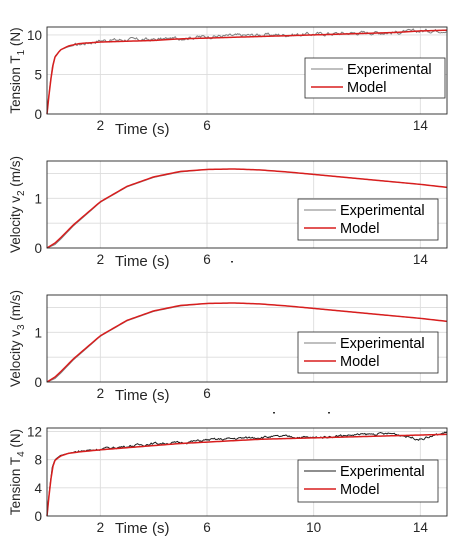 The width and height of the screenshot is (459, 550). What do you see at coordinates (17, 338) in the screenshot?
I see `y-axis-label: Velocity v3 (m/s)` at bounding box center [17, 338].